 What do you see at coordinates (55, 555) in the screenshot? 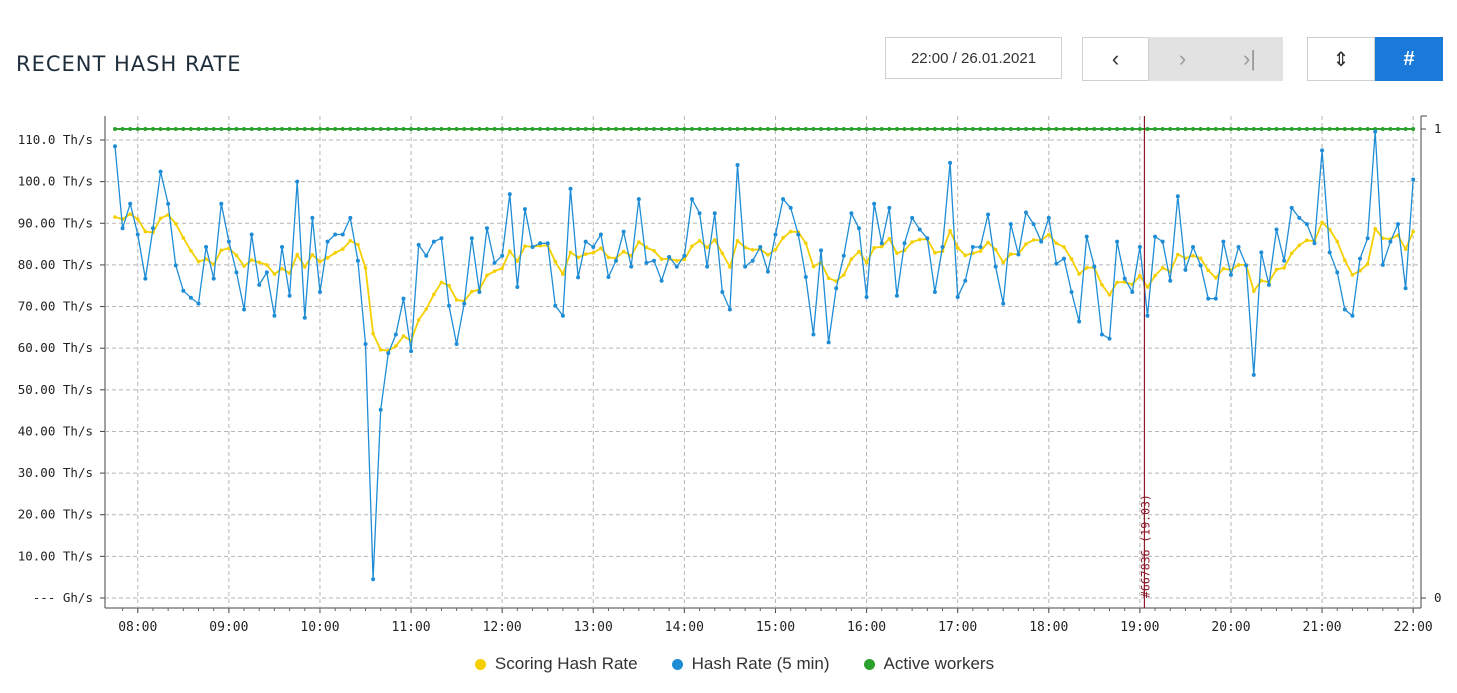
I see `y-tick-label: 10.00 Th/s` at bounding box center [55, 555].